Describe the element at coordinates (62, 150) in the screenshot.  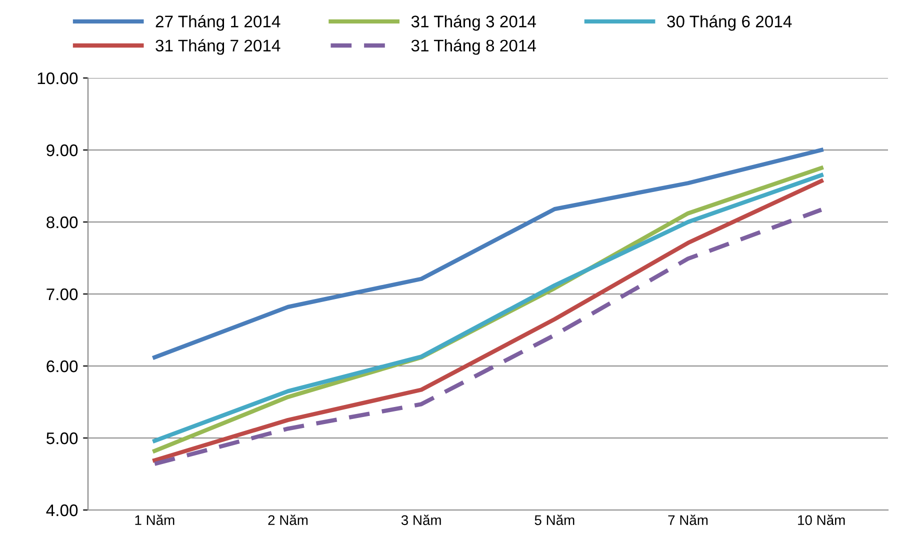
I see `y-tick-label: 9.00` at that location.